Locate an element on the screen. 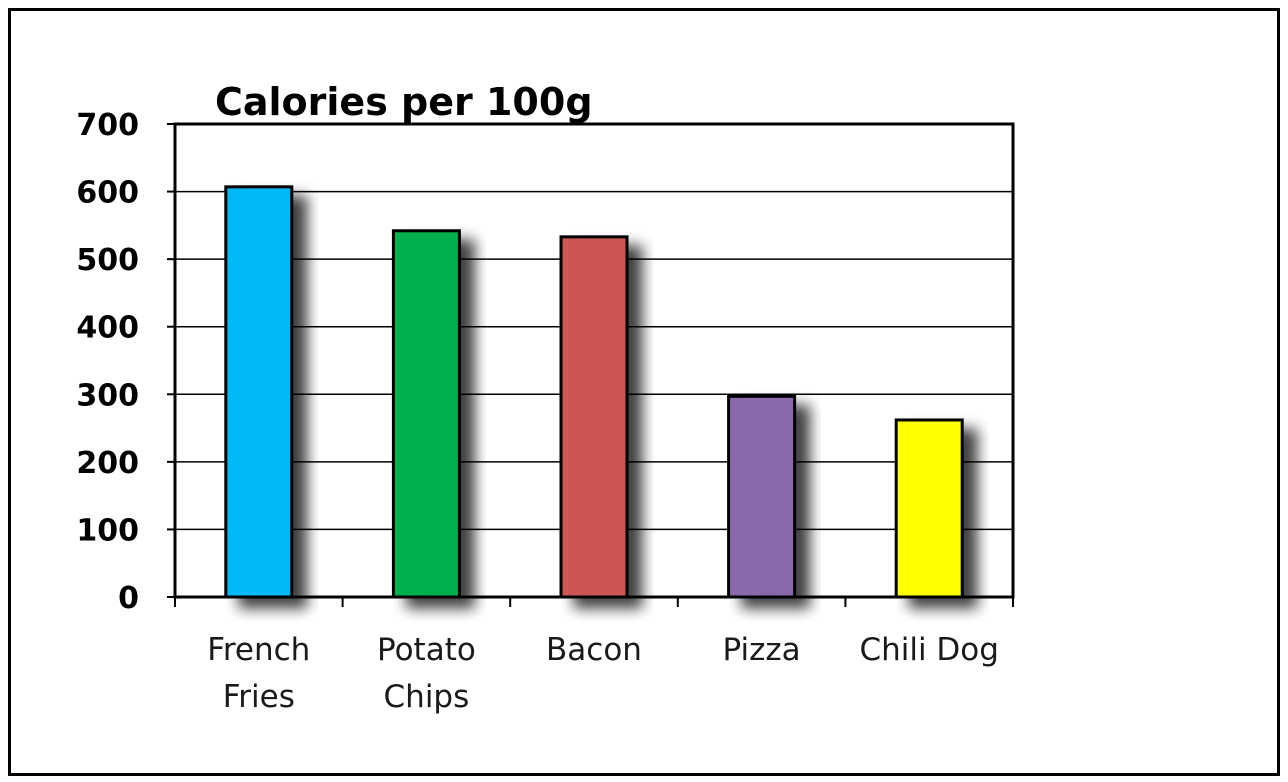  x-tick-label: Chili Dog is located at coordinates (929, 650).